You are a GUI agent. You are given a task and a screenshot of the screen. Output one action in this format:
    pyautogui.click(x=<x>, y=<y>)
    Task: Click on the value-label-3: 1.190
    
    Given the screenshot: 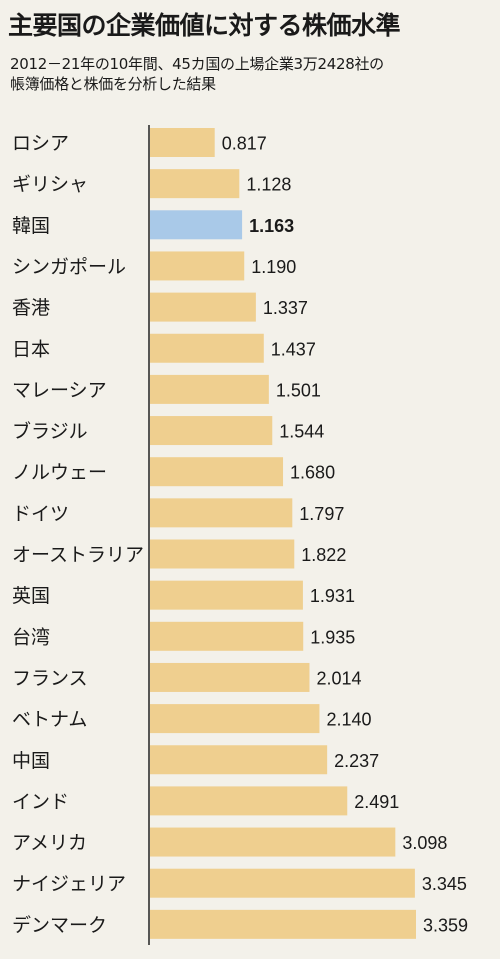 What is the action you would take?
    pyautogui.click(x=273, y=267)
    